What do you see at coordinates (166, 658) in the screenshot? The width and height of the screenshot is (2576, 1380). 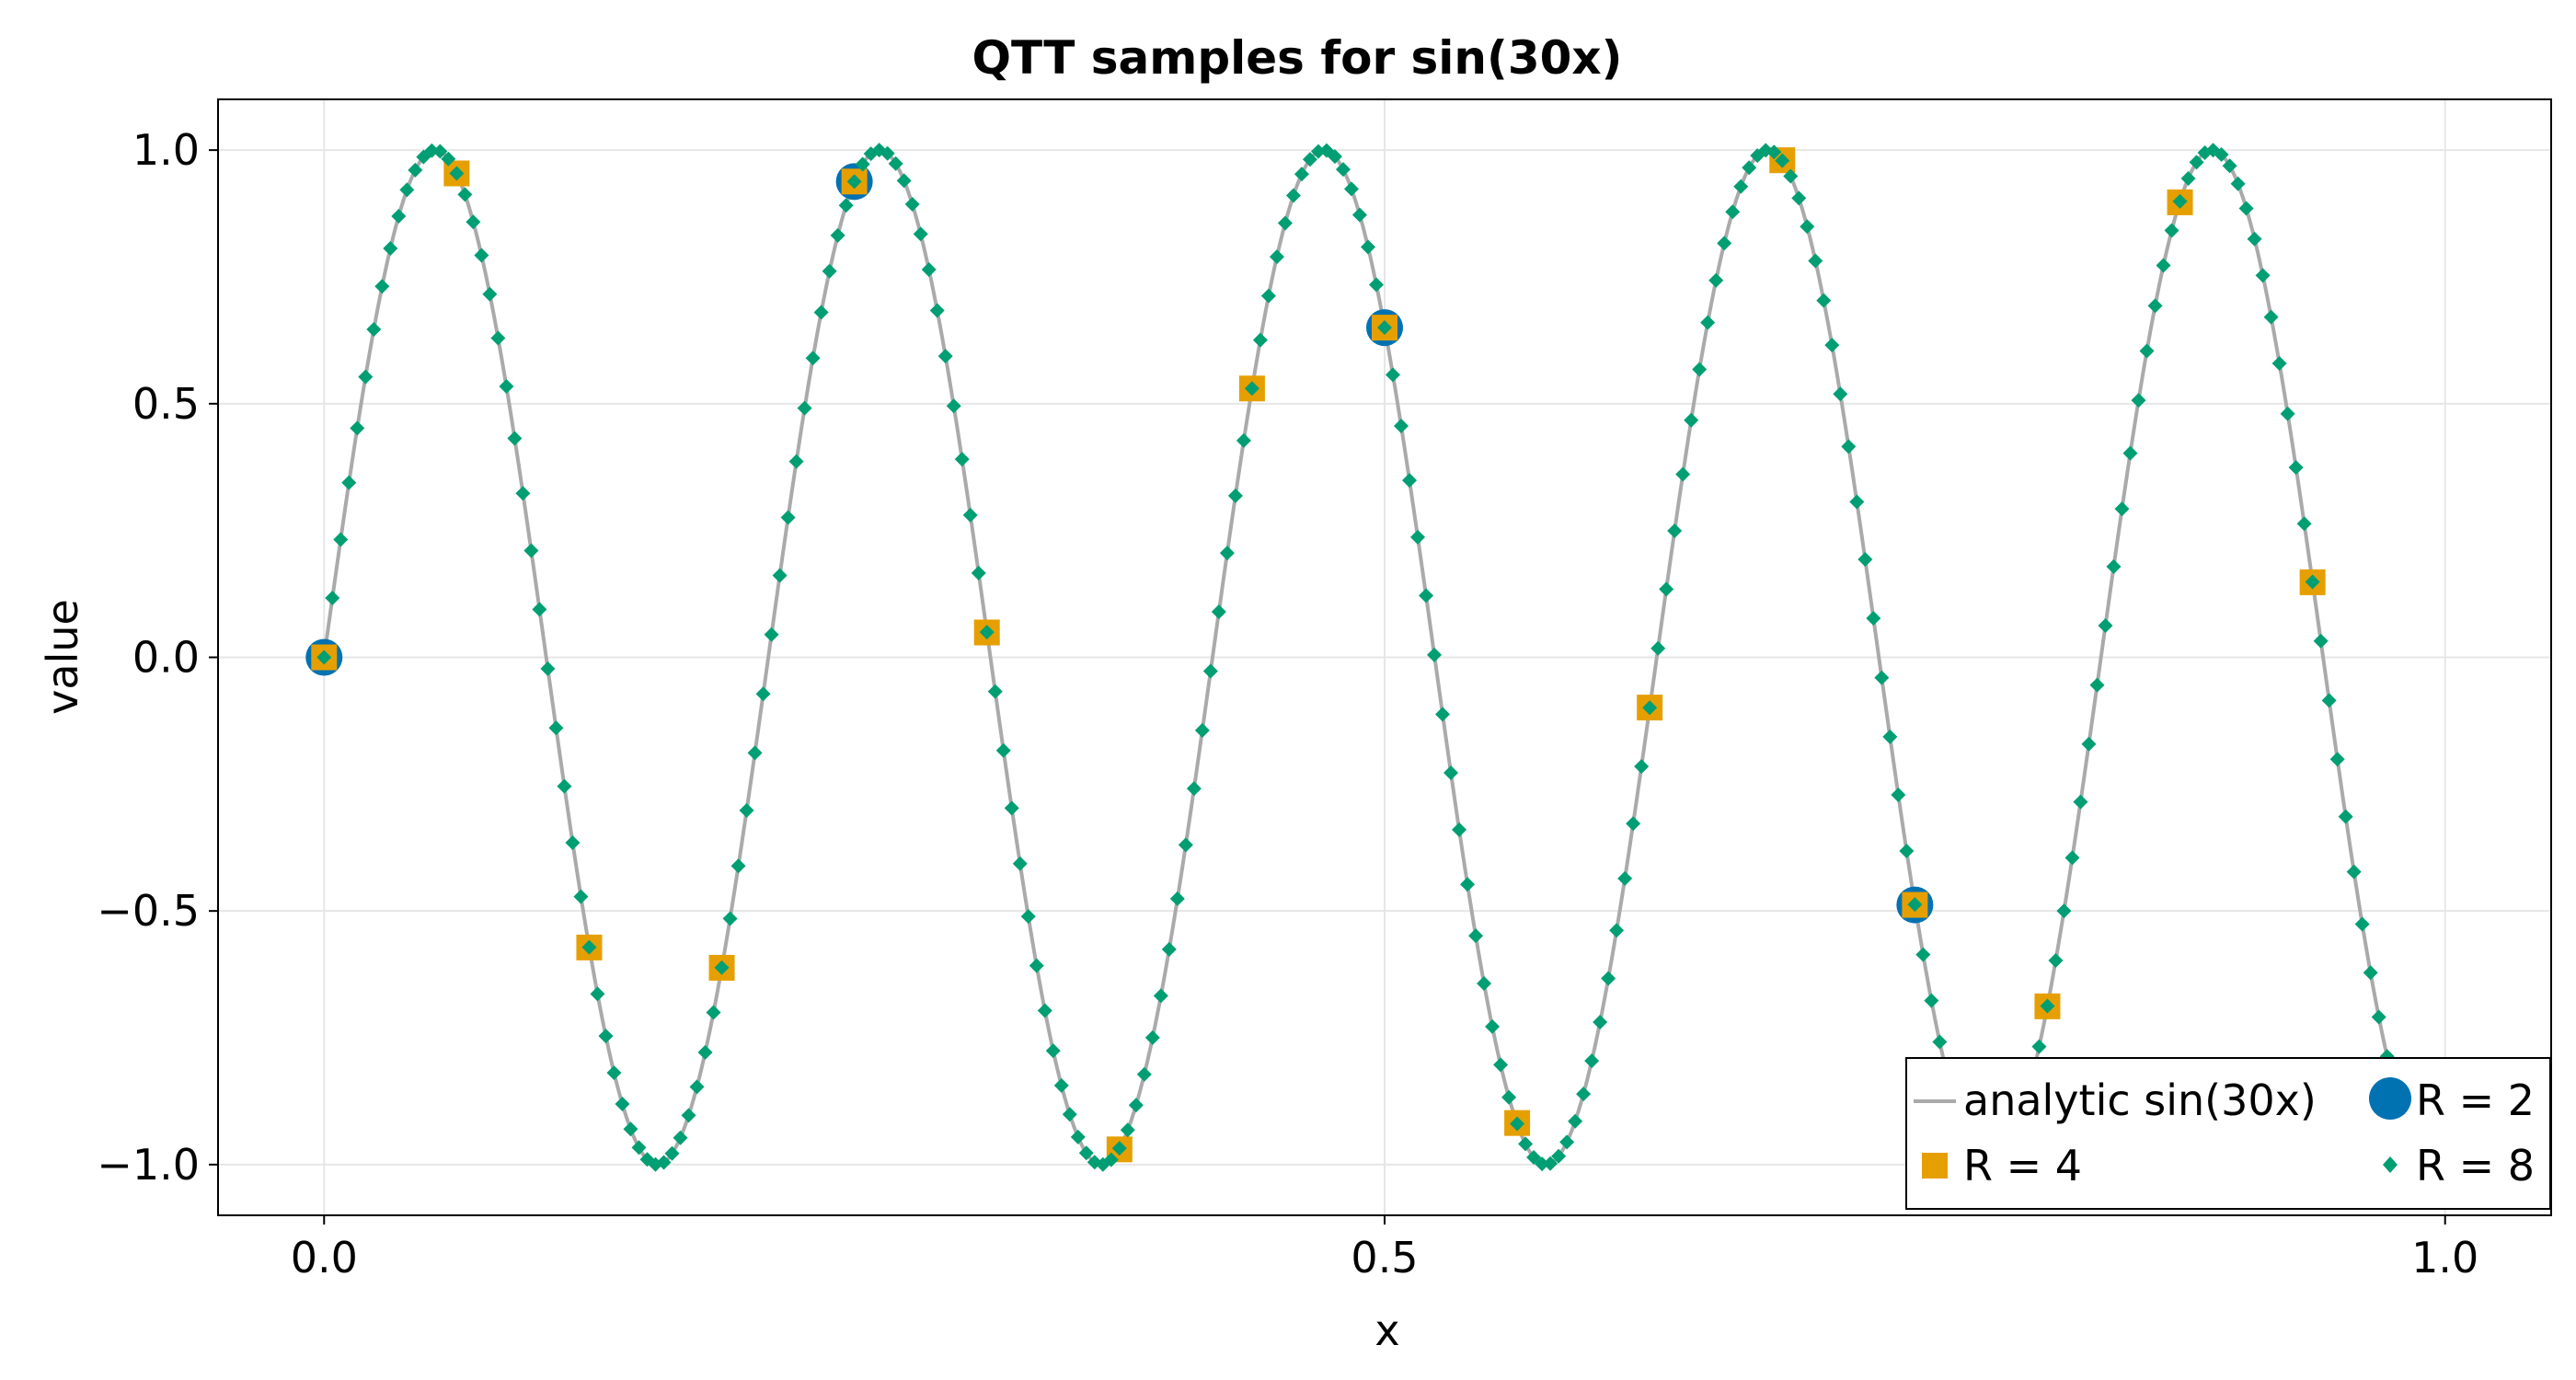 I see `y-tick-label: 0.0` at bounding box center [166, 658].